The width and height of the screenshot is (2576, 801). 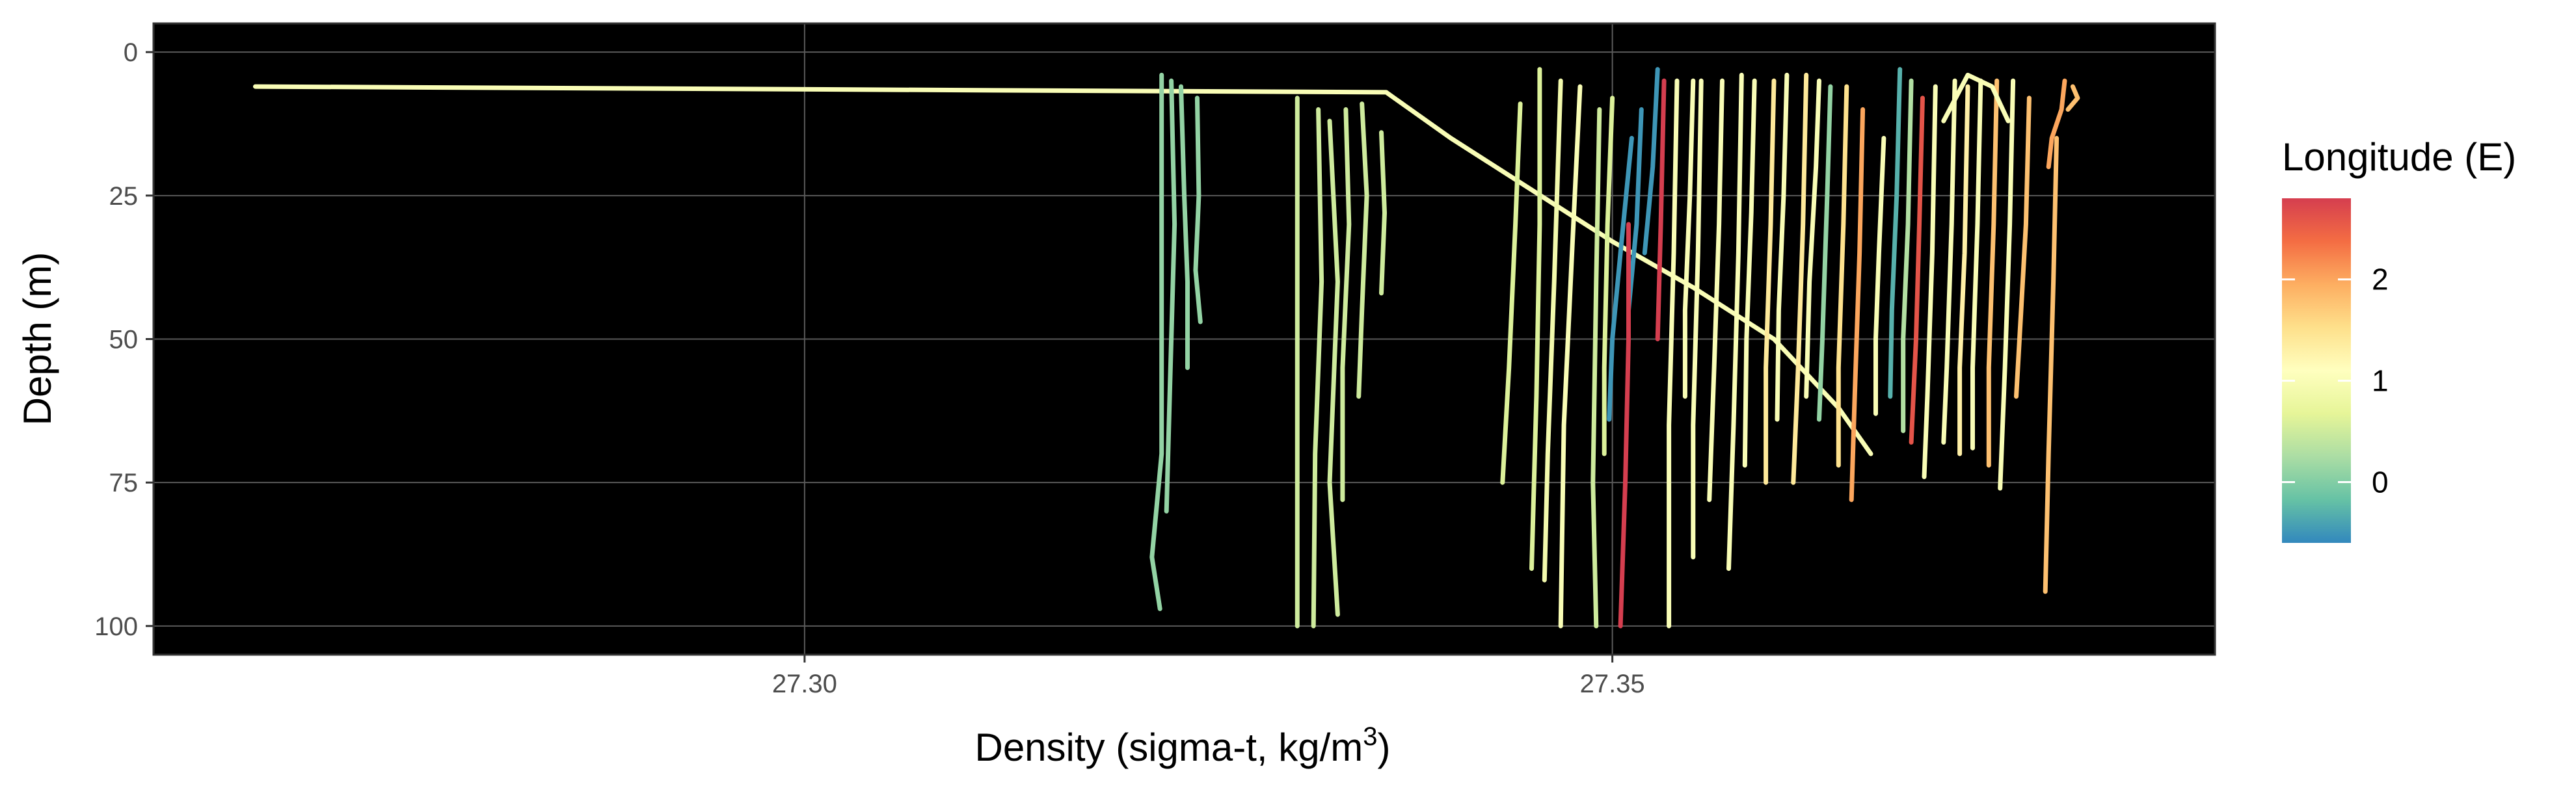 I want to click on y-tick-label: 100, so click(x=116, y=626).